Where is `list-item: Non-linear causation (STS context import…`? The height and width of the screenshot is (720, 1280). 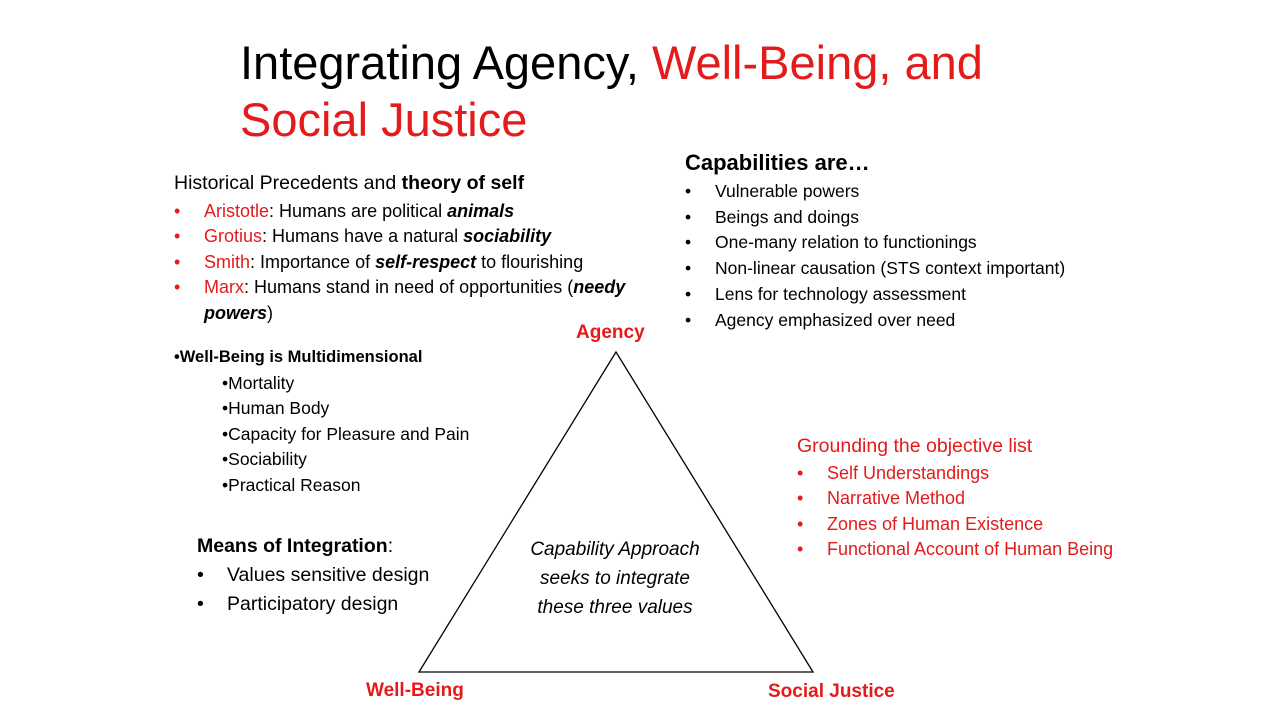 list-item: Non-linear causation (STS context import… is located at coordinates (920, 269).